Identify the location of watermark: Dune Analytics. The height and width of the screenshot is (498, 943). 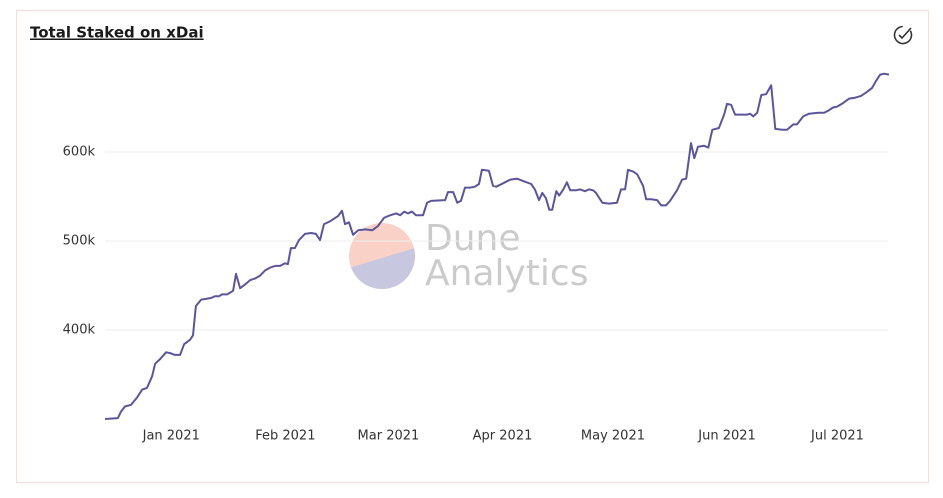
(468, 256).